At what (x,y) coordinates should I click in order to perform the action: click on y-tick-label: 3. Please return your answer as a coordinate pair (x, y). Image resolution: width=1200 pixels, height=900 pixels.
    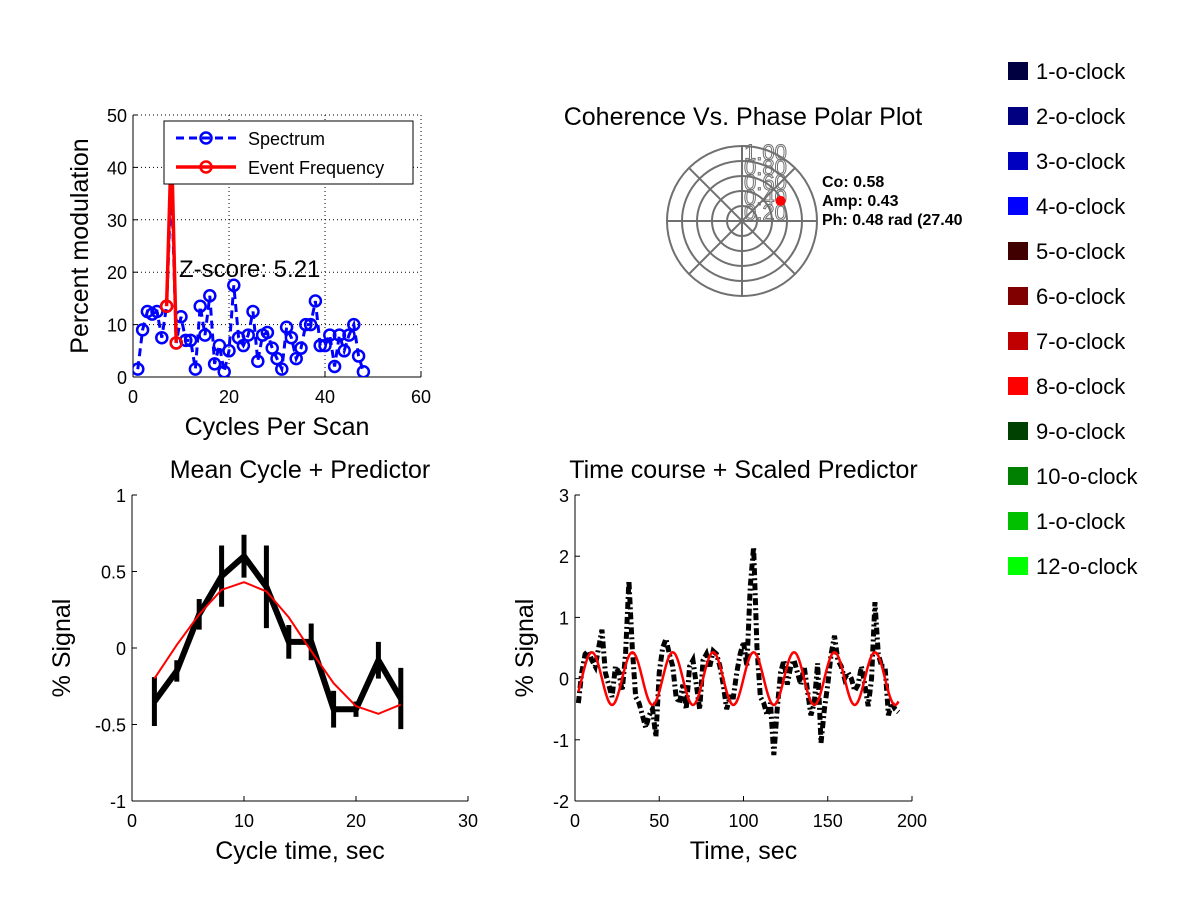
    Looking at the image, I should click on (564, 496).